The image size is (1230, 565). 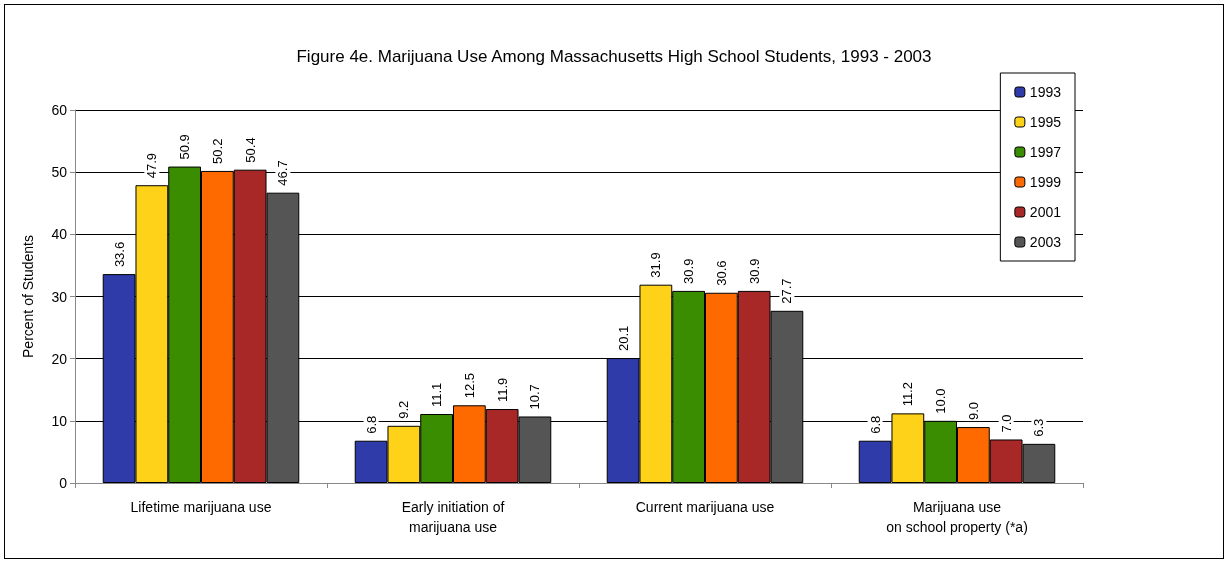 What do you see at coordinates (59, 234) in the screenshot?
I see `y-tick-label: 40` at bounding box center [59, 234].